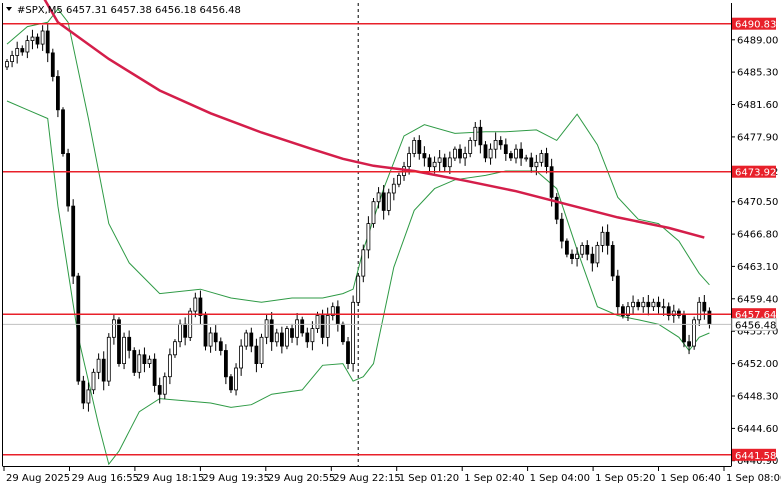  I want to click on menu-triangle-icon, so click(9, 9).